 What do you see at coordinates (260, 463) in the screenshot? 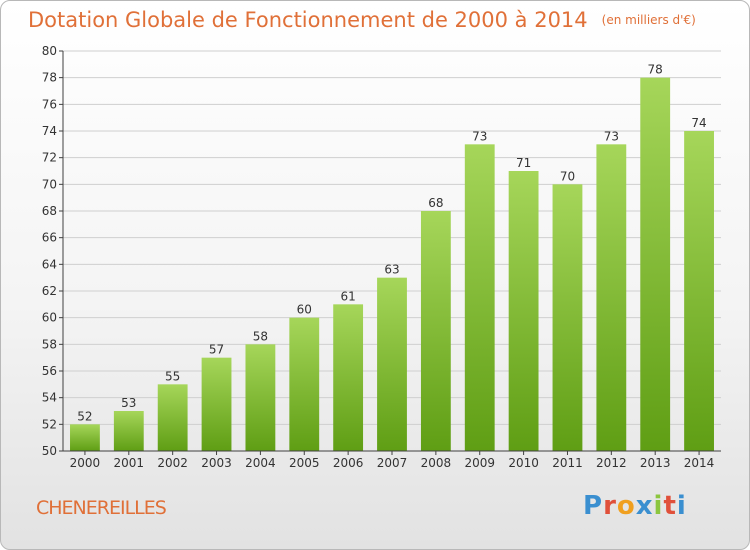
I see `x-tick-label: 2004` at bounding box center [260, 463].